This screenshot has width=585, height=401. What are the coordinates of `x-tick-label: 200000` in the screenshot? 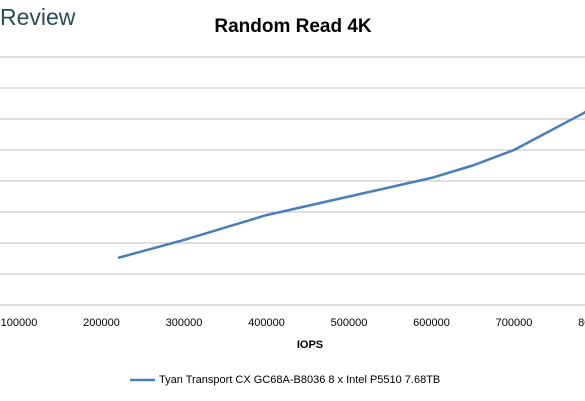 It's located at (101, 323).